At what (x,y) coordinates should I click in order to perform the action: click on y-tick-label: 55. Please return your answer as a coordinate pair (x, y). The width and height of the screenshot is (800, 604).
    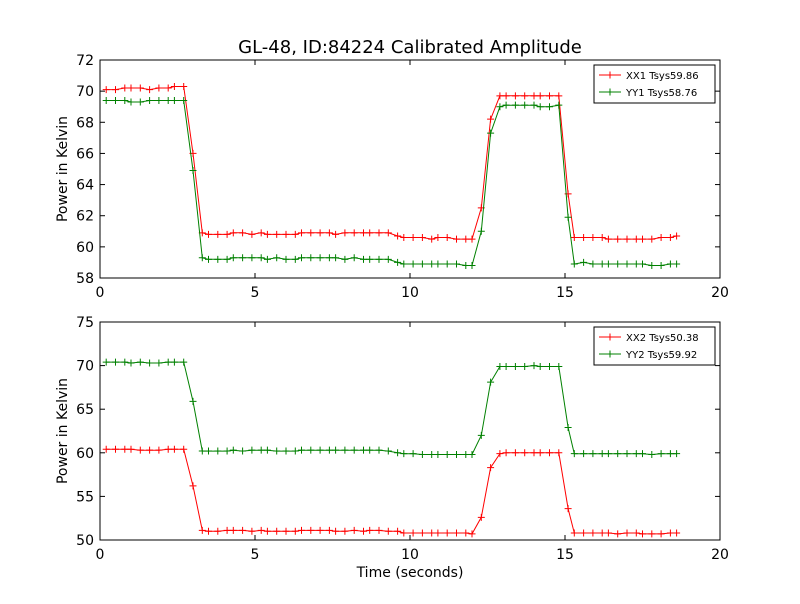
    Looking at the image, I should click on (85, 497).